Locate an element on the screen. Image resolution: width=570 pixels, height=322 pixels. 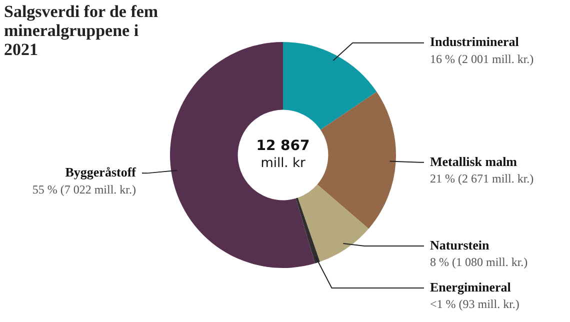
data-label: 55 % (7 022 mill. kr.) is located at coordinates (84, 189).